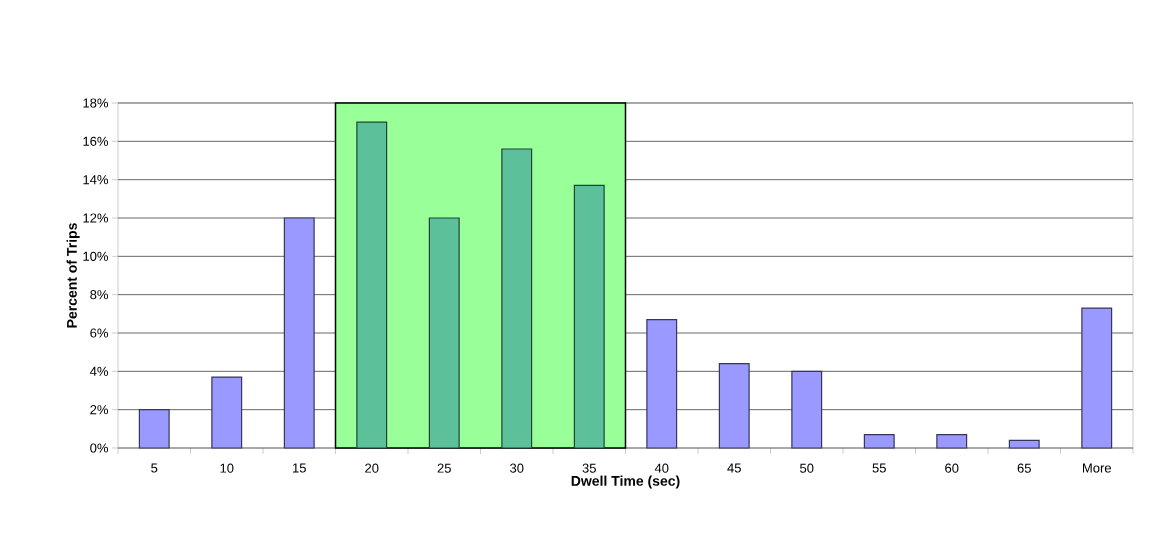 This screenshot has height=543, width=1151. I want to click on x-axis-title: Dwell Time (sec), so click(625, 482).